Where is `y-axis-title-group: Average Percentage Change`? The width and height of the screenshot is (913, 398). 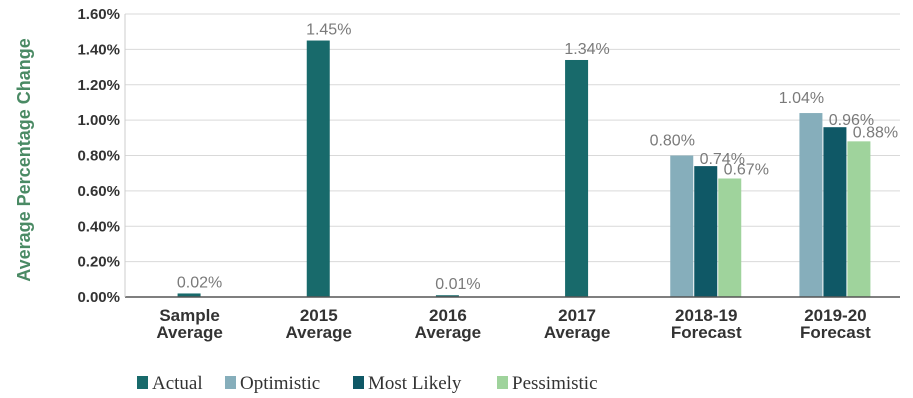
y-axis-title-group: Average Percentage Change is located at coordinates (24, 159).